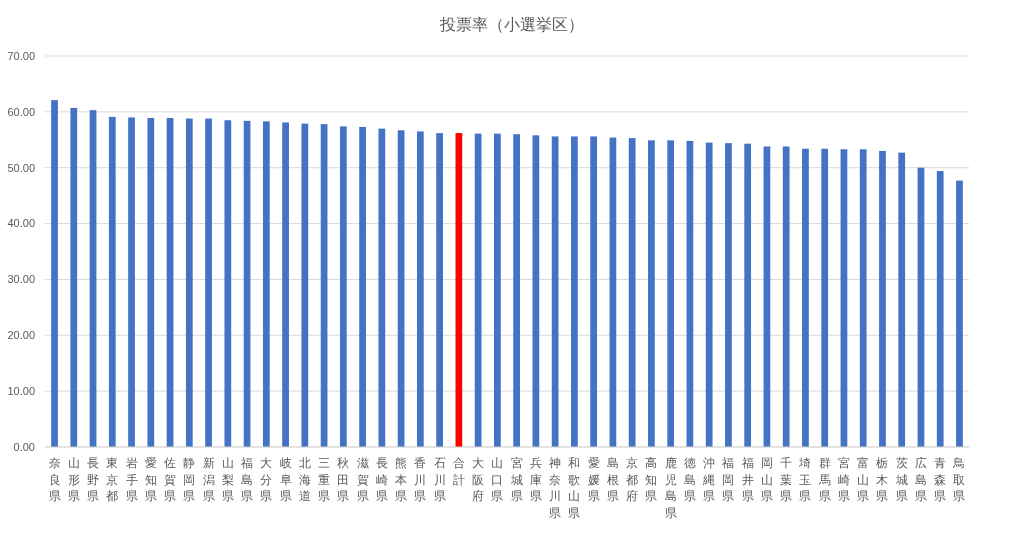 The image size is (1024, 545). I want to click on chart-title: 投票率（小選挙区）, so click(511, 24).